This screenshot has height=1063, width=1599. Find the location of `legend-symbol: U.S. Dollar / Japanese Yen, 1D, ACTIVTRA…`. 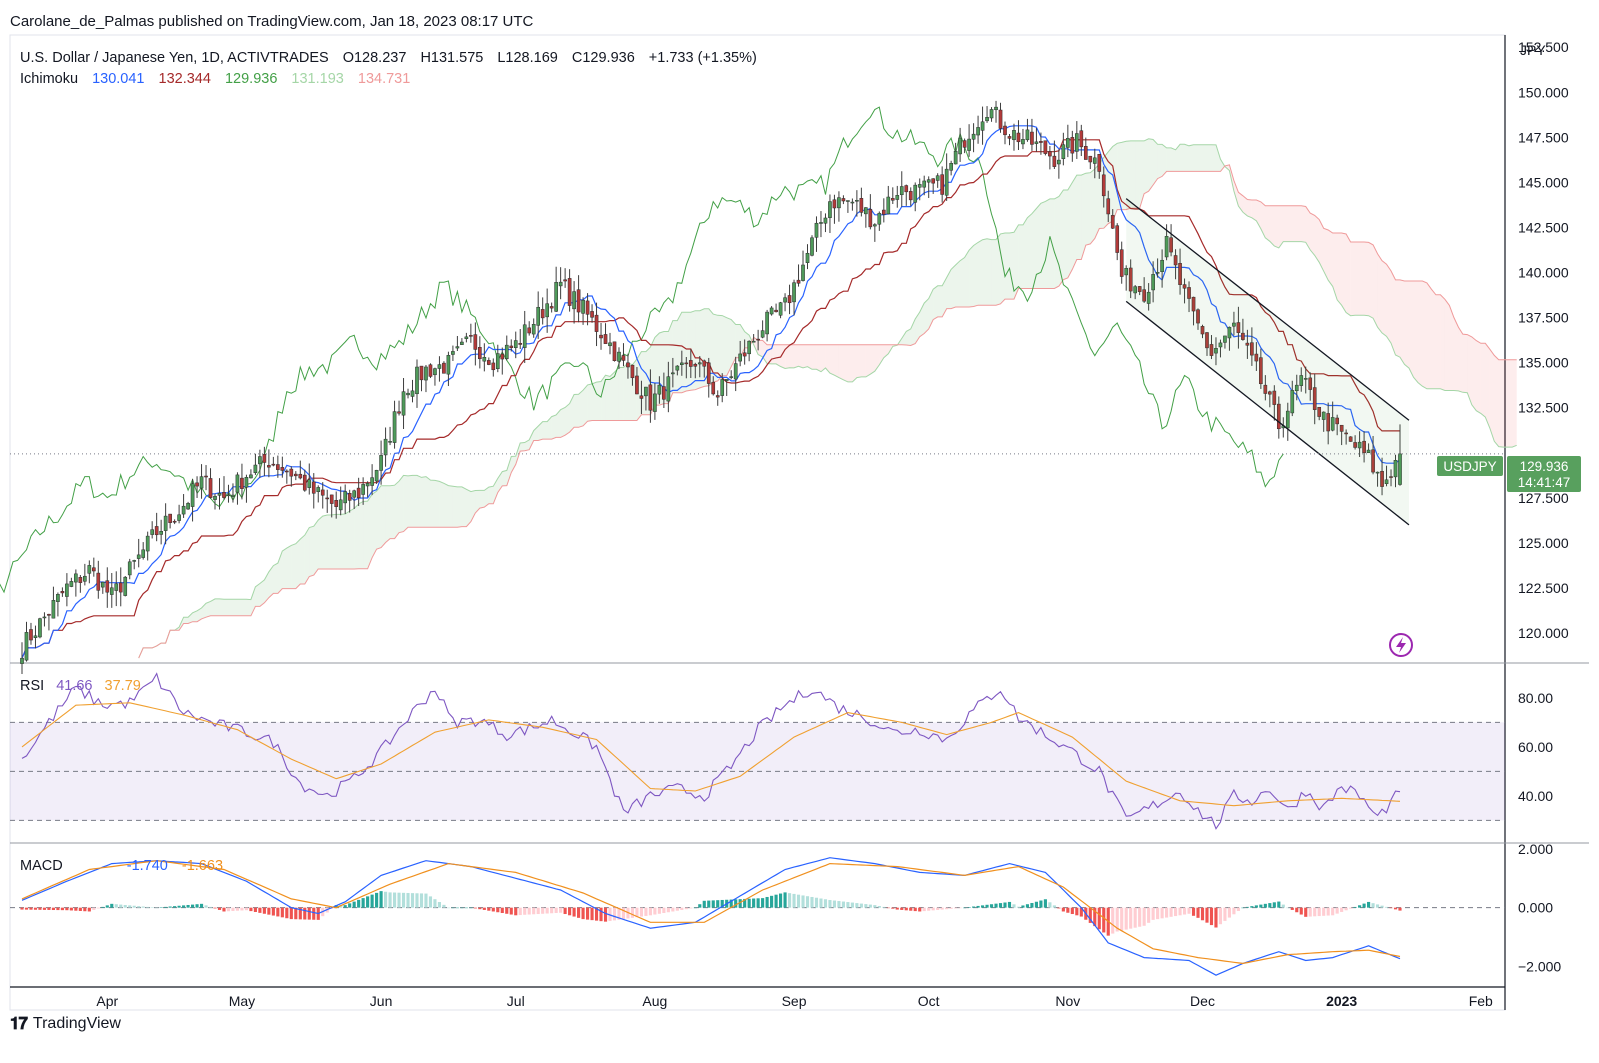

legend-symbol: U.S. Dollar / Japanese Yen, 1D, ACTIVTRA… is located at coordinates (174, 58).